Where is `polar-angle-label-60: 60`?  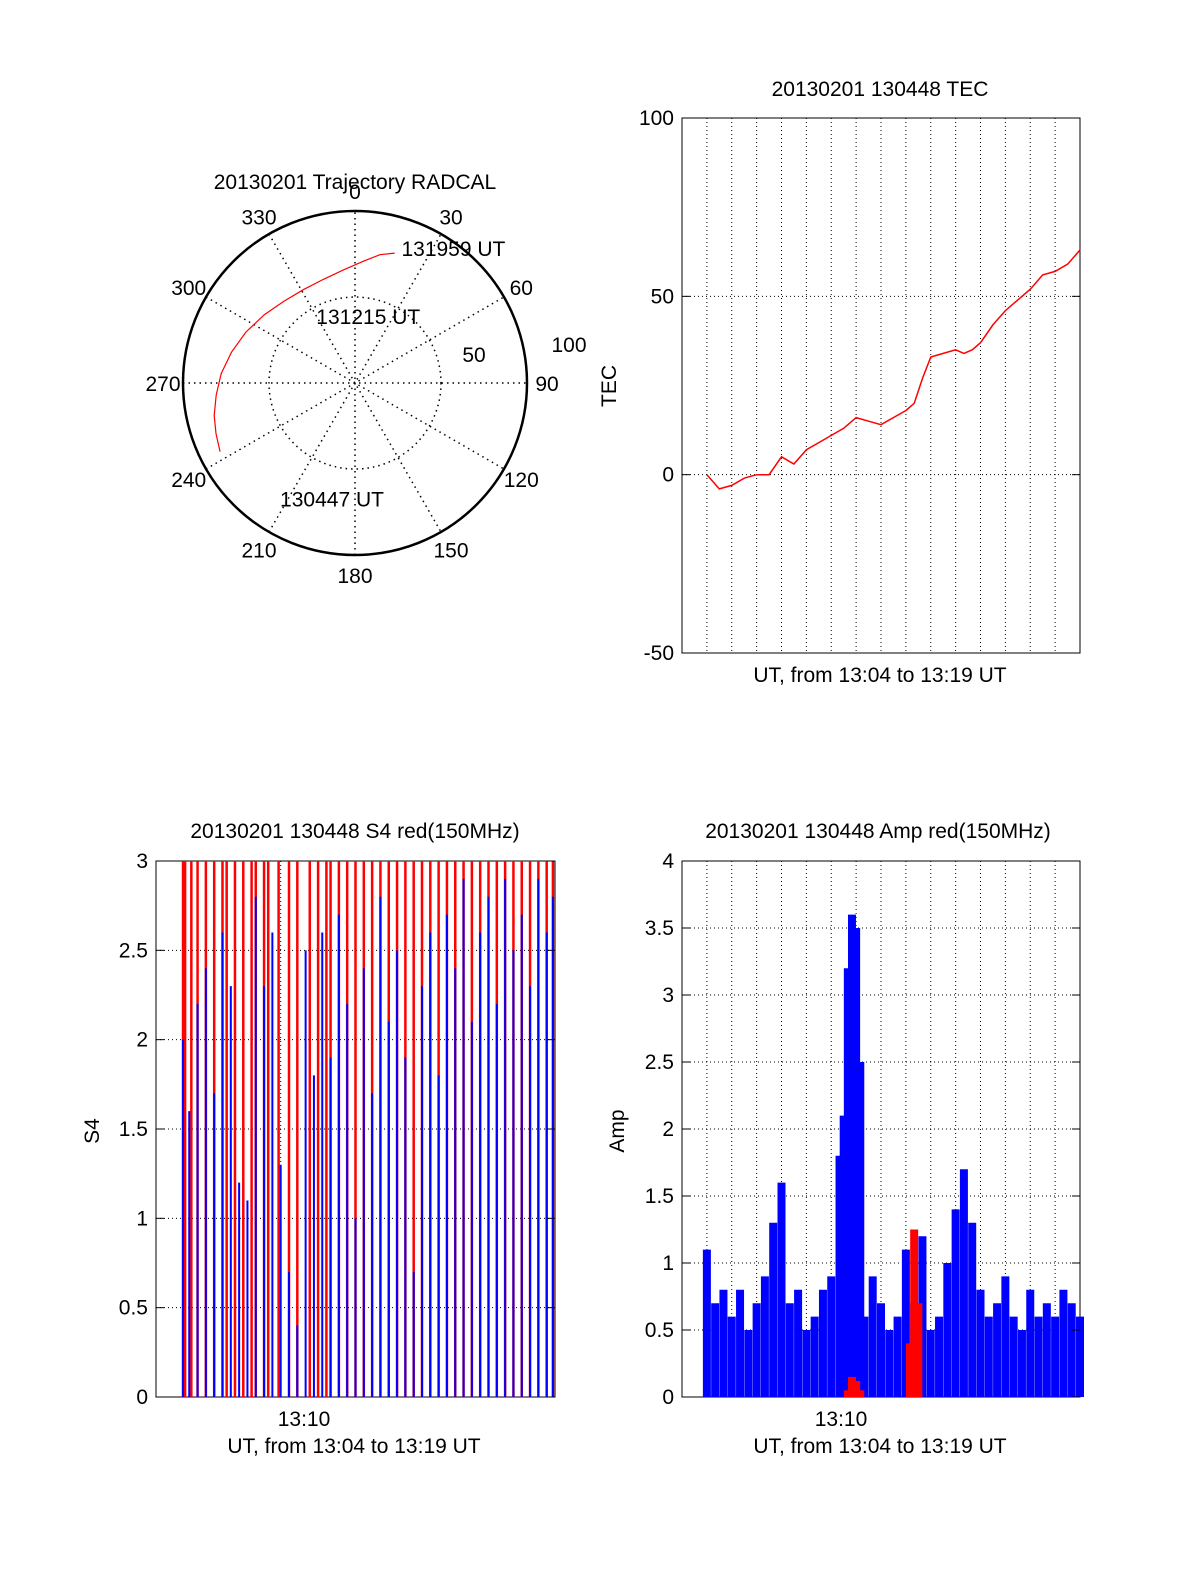
polar-angle-label-60: 60 is located at coordinates (521, 288).